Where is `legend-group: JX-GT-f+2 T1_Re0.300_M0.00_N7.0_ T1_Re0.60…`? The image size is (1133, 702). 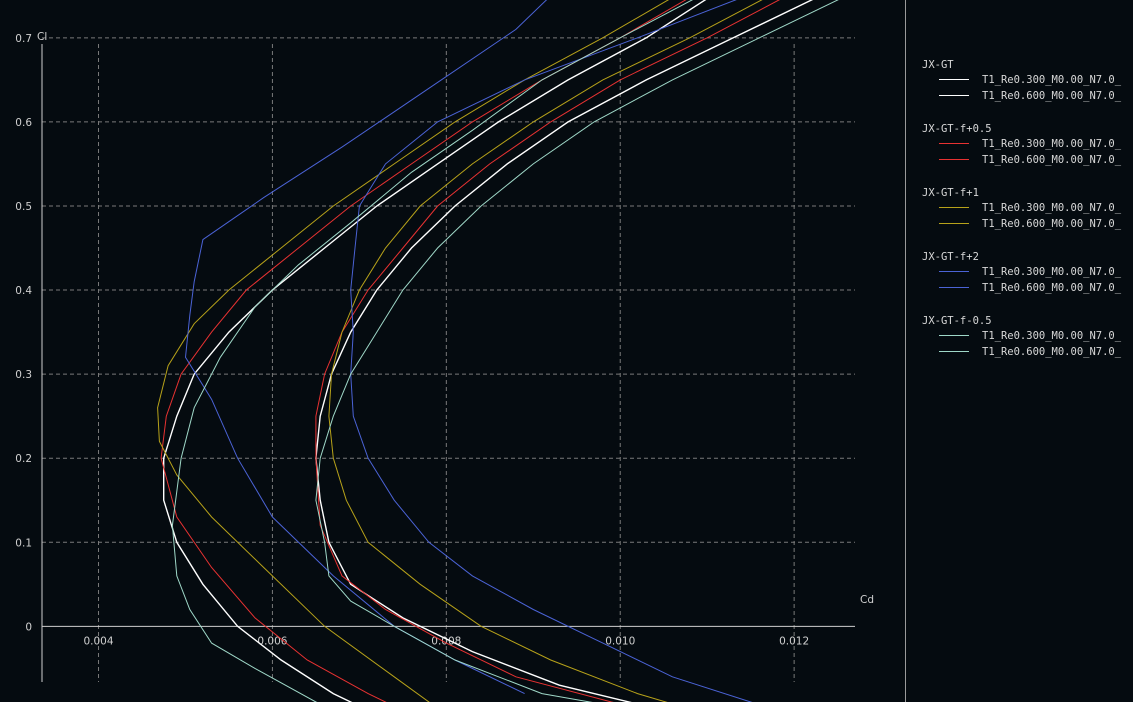 legend-group: JX-GT-f+2 T1_Re0.300_M0.00_N7.0_ T1_Re0.60… is located at coordinates (1027, 273).